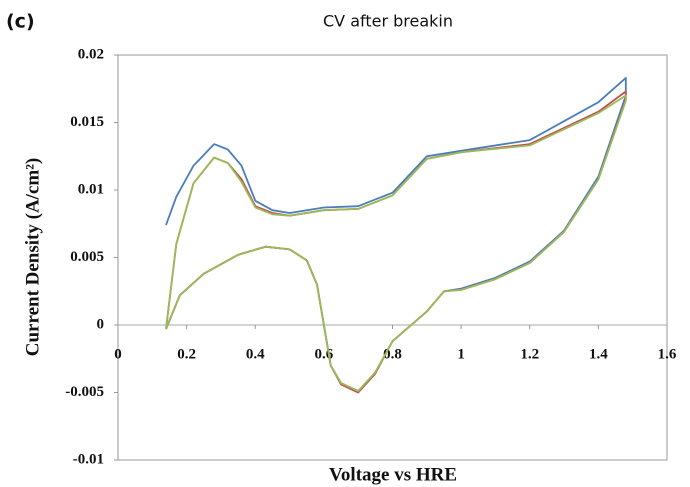  What do you see at coordinates (598, 354) in the screenshot?
I see `x-tick-label: 1.4` at bounding box center [598, 354].